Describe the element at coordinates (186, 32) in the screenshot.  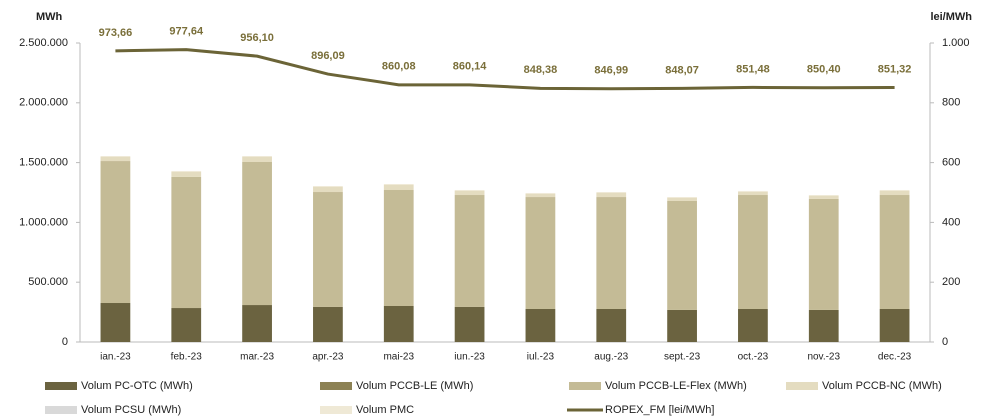
I see `data-label: 977,64` at that location.